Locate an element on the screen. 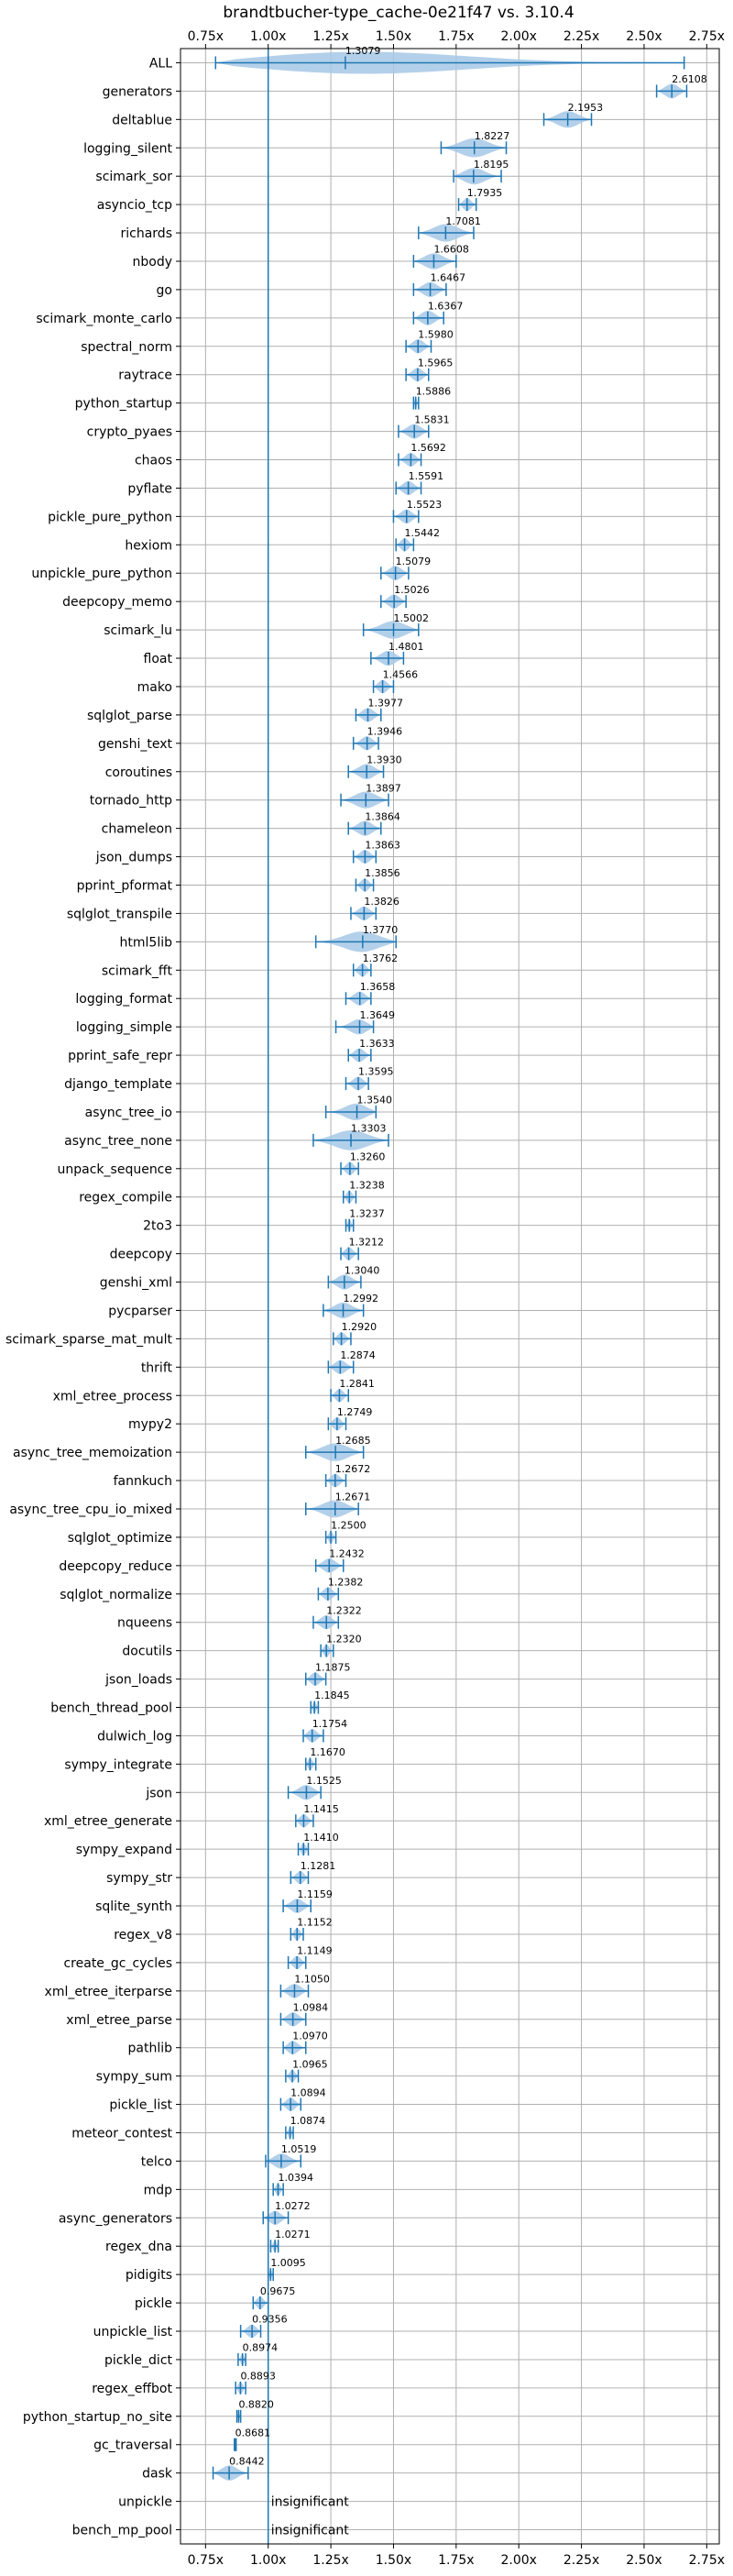 This screenshot has height=2576, width=733. value-label: 1.2992 is located at coordinates (362, 1299).